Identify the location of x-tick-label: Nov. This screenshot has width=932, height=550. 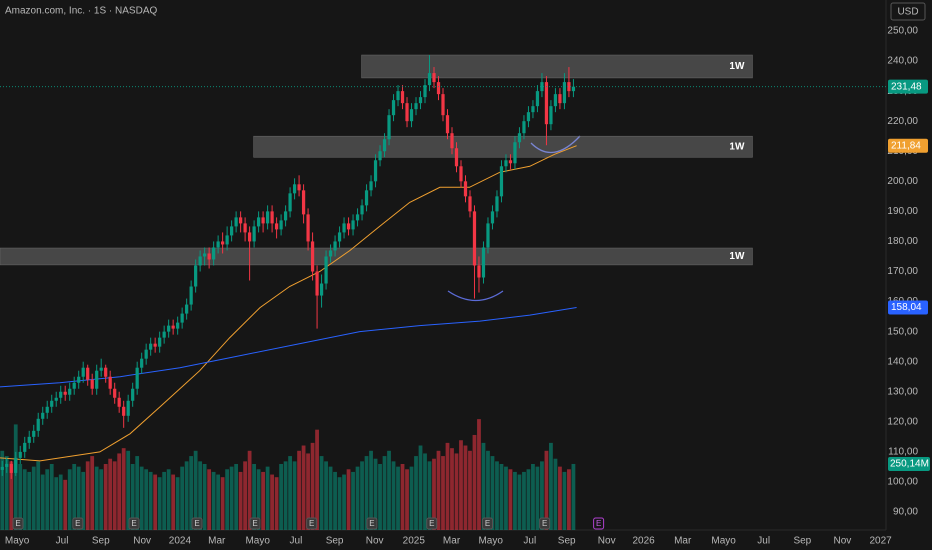
(607, 541).